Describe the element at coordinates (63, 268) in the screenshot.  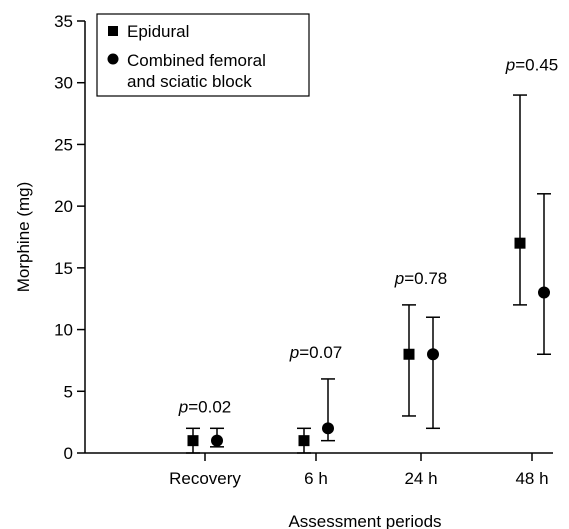
I see `y-tick-label-15: 15` at that location.